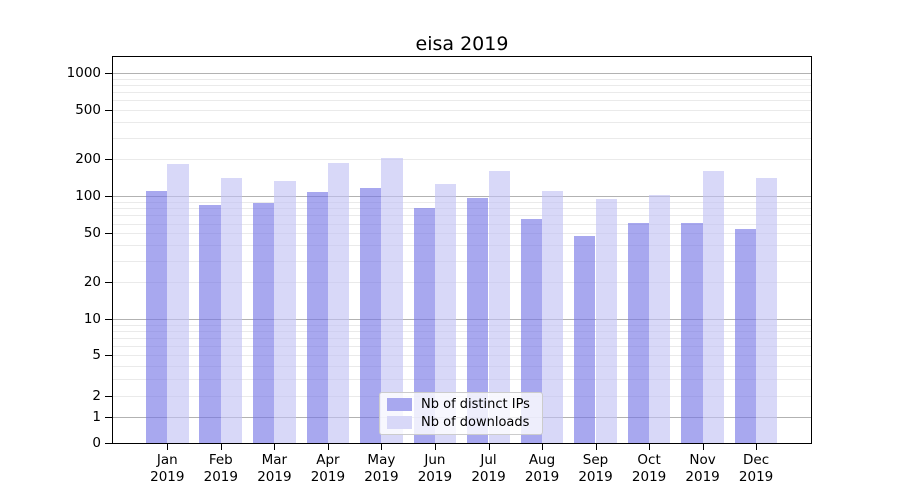 This screenshot has width=900, height=500. What do you see at coordinates (703, 447) in the screenshot?
I see `x-tick-nov` at bounding box center [703, 447].